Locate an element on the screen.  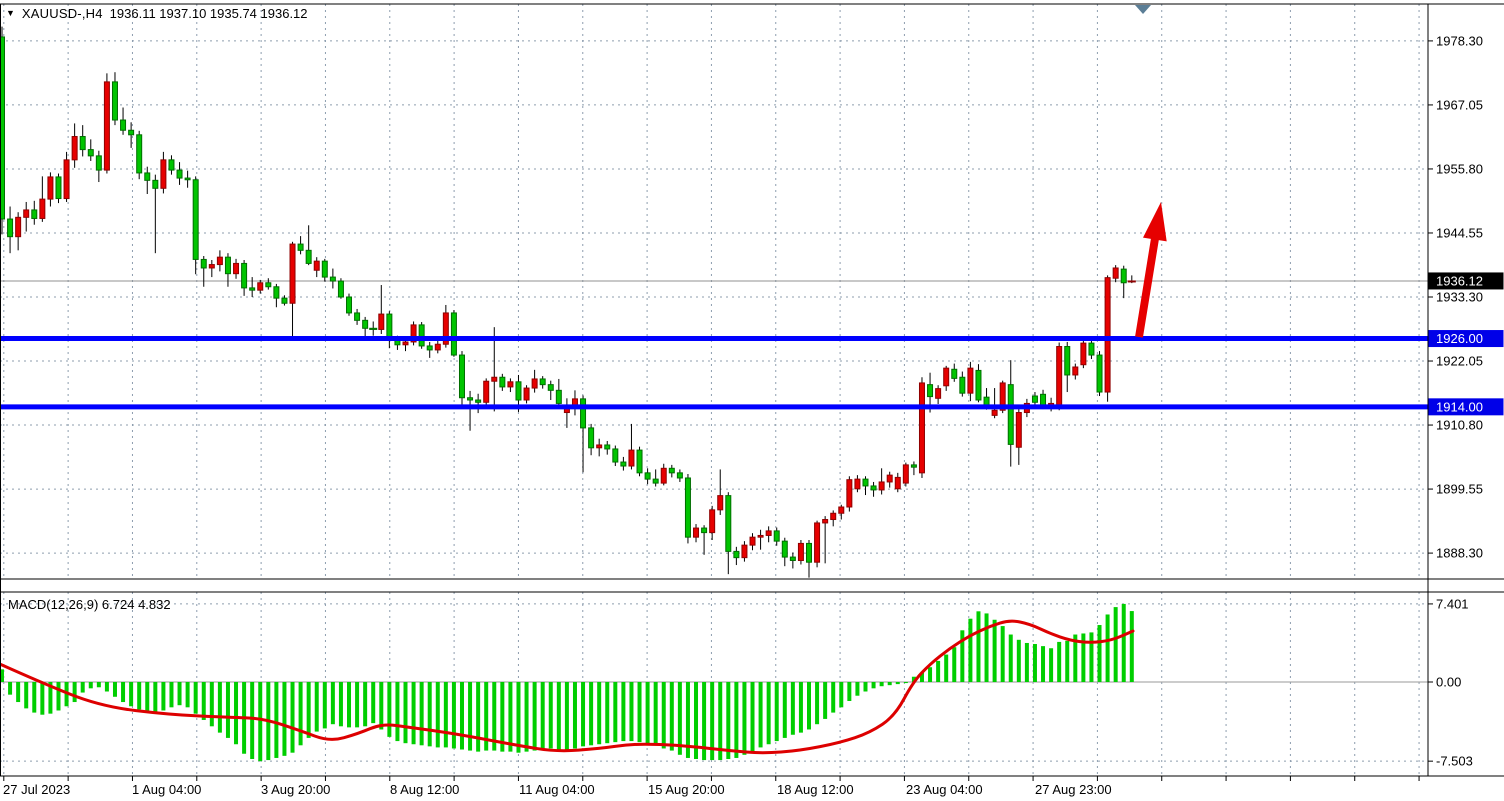
symbol-dropdown-icon: ▼ is located at coordinates (10, 13).